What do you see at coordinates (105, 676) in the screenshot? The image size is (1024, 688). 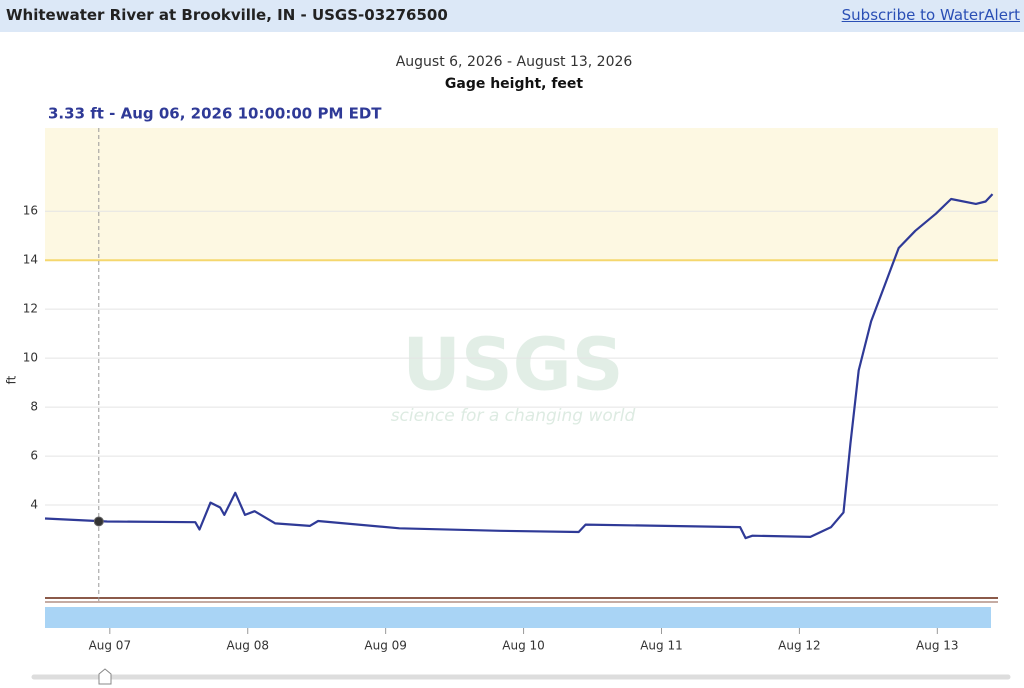 I see `slider-handle` at bounding box center [105, 676].